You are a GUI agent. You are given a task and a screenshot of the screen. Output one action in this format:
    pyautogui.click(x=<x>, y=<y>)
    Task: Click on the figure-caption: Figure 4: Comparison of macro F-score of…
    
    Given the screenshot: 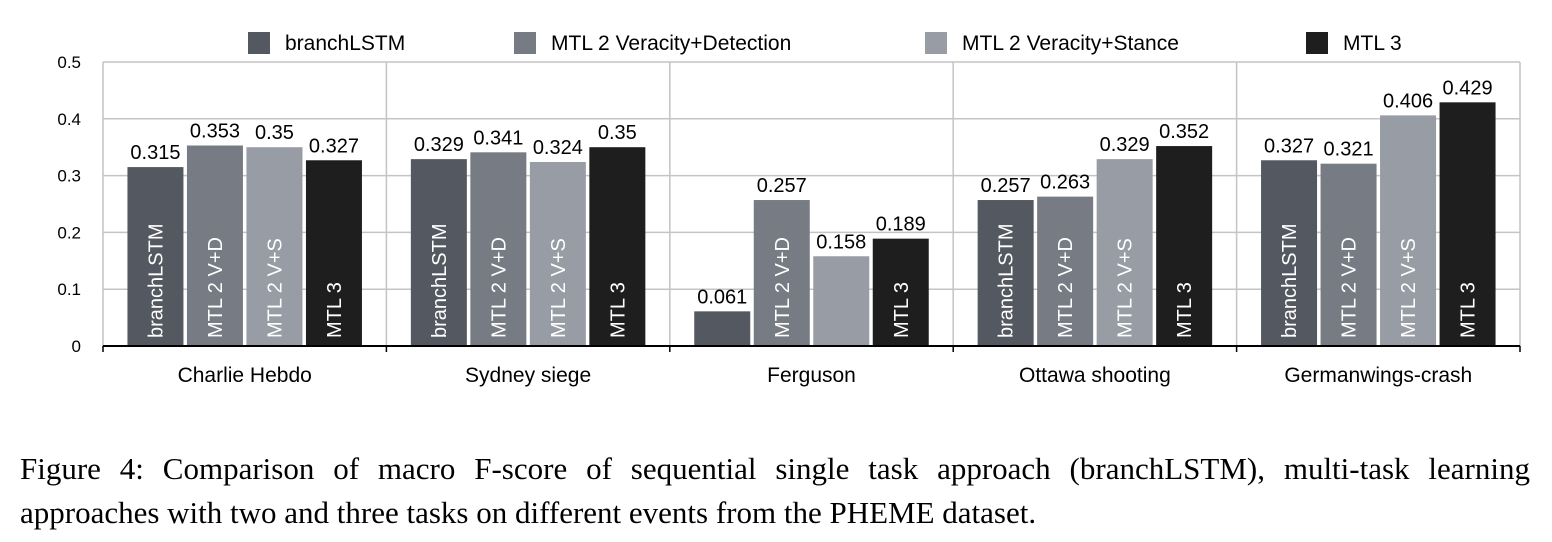 What is the action you would take?
    pyautogui.click(x=775, y=490)
    